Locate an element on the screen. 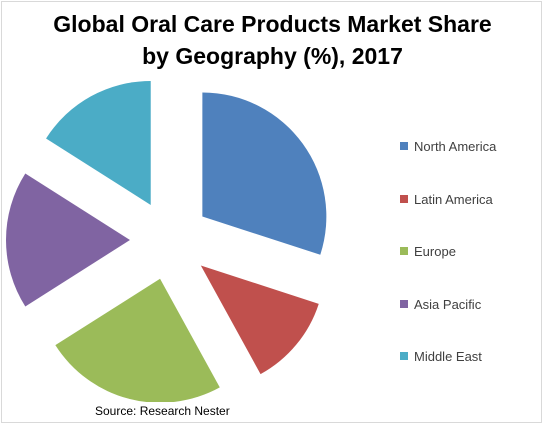  legend-label-latin-america: Latin America is located at coordinates (453, 199).